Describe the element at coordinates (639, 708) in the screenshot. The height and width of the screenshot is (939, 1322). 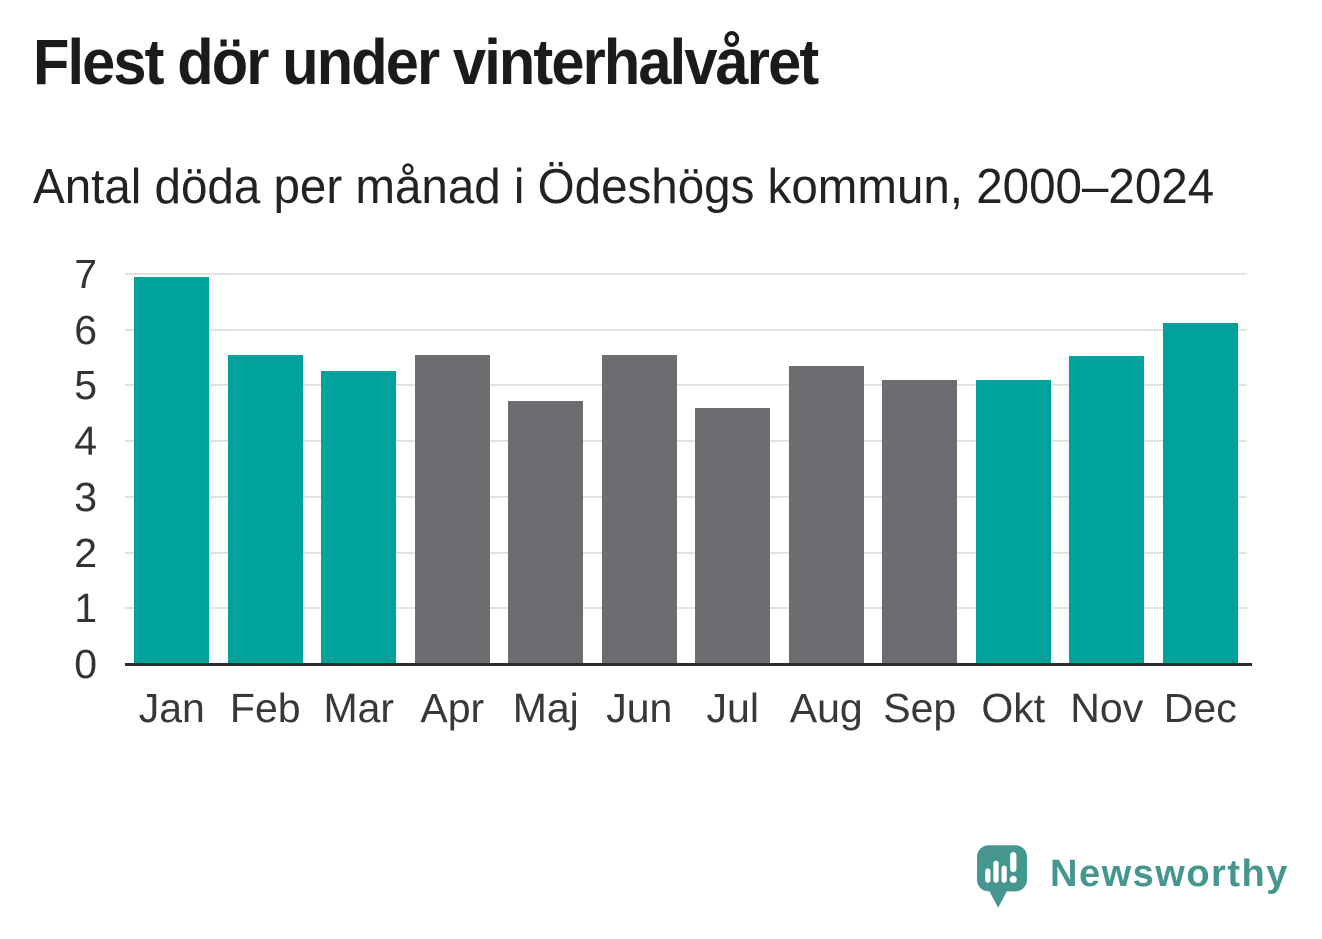
I see `x-axis-tick-label-jun: Jun` at that location.